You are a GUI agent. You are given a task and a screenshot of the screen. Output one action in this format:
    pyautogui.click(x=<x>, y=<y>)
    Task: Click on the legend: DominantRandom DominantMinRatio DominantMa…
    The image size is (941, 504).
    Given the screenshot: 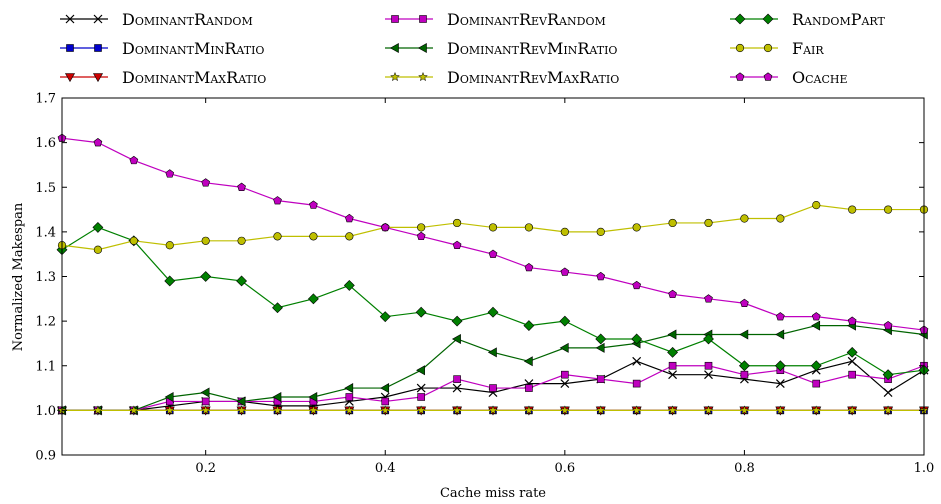 What is the action you would take?
    pyautogui.click(x=473, y=48)
    